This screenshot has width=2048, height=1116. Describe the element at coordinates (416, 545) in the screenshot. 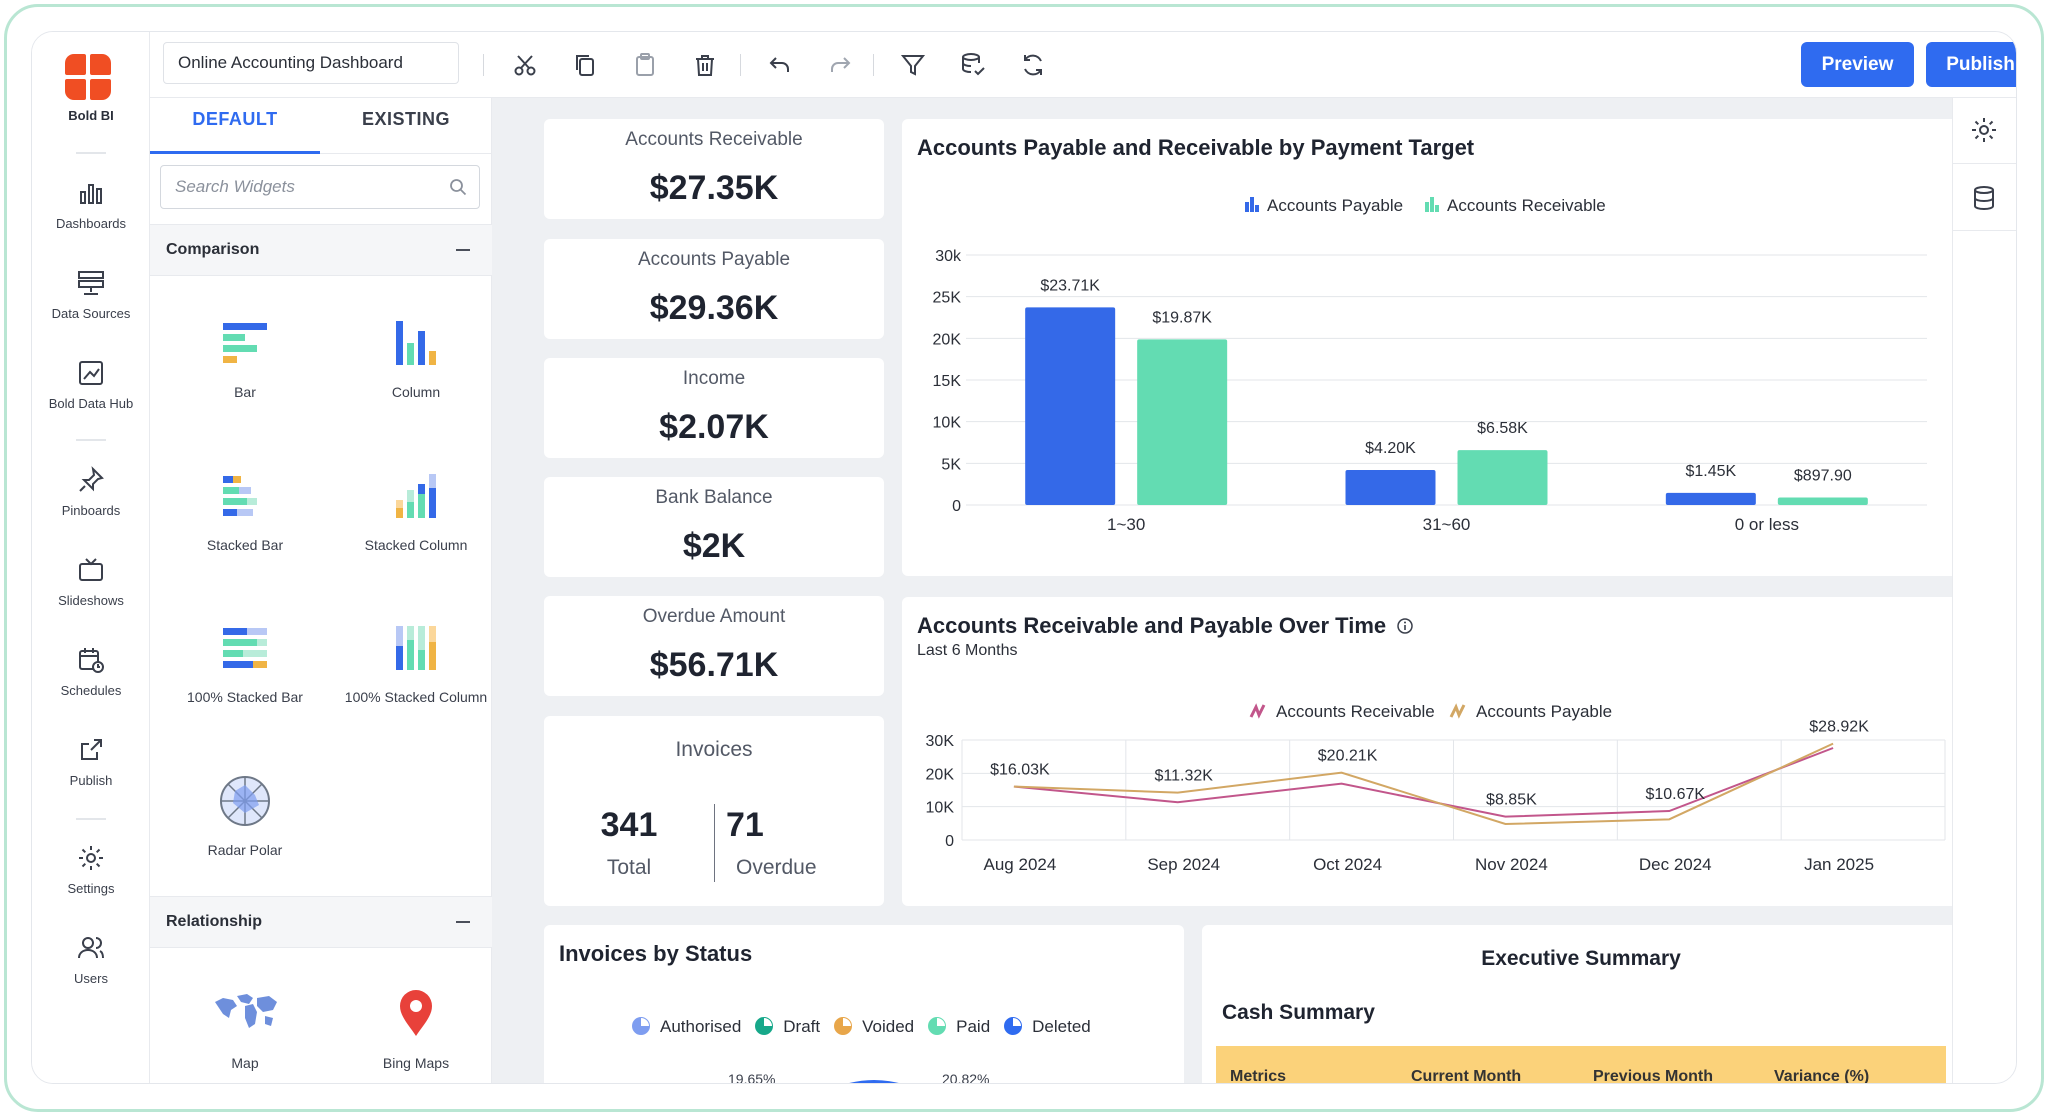

I see `widget-stacked-column-label: Stacked Column` at that location.